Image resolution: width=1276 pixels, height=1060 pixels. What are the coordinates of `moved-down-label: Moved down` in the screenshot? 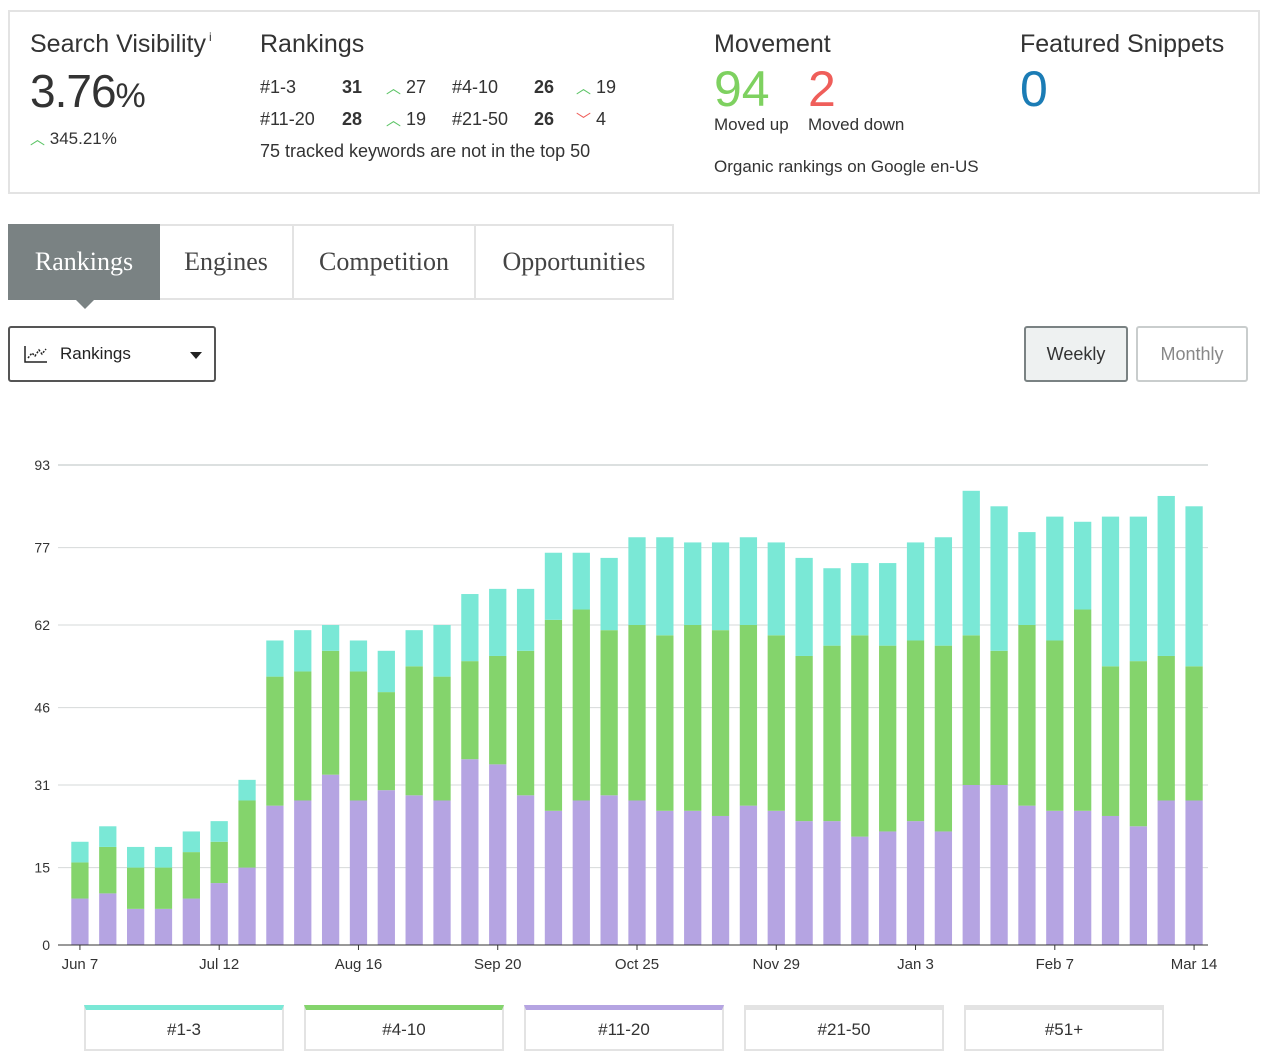 It's located at (856, 124).